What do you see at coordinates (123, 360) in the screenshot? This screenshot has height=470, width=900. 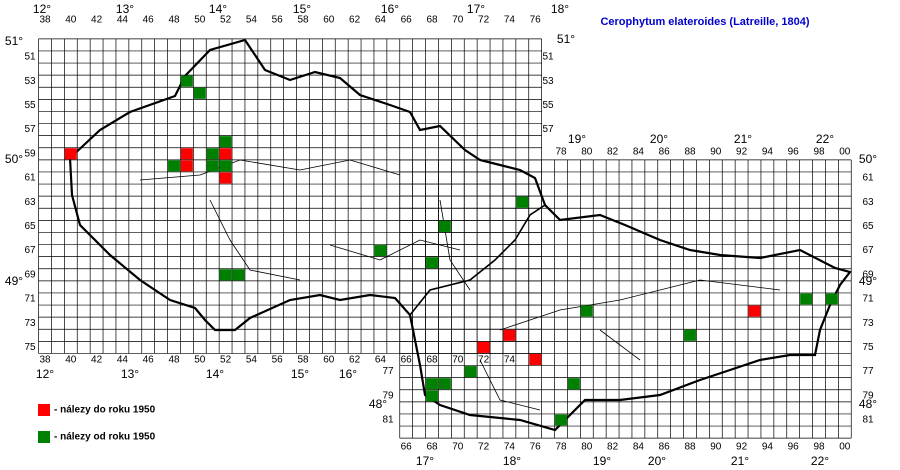 I see `column-label: 44` at bounding box center [123, 360].